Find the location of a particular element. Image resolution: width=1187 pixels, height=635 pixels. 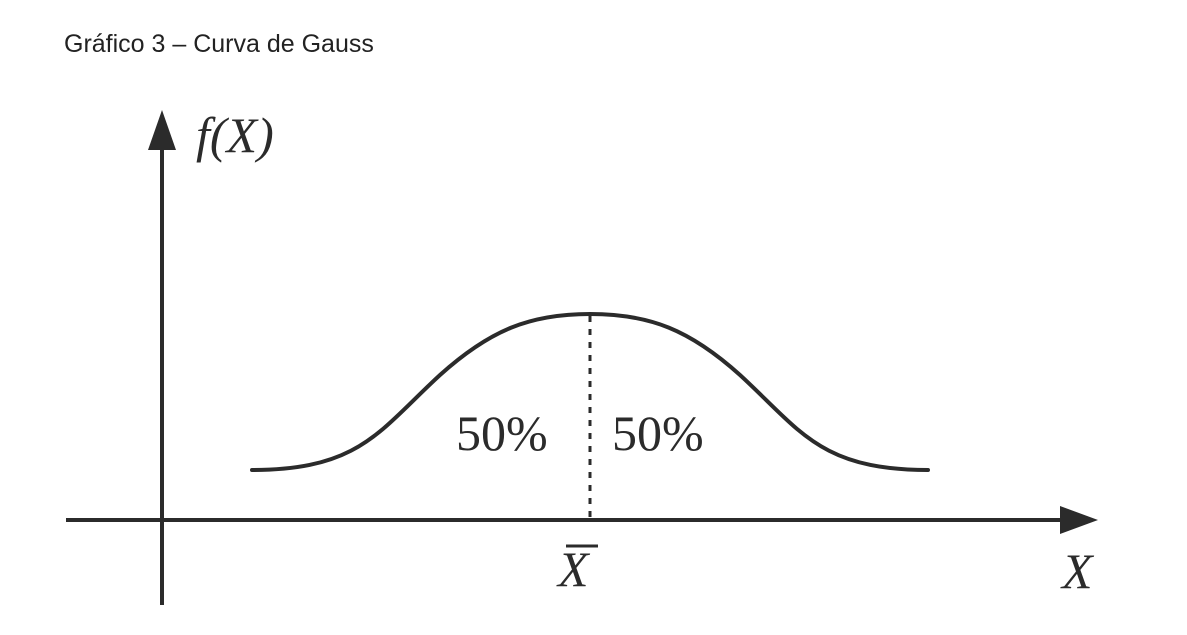

figure-caption: Gráfico 3 – Curva de Gauss is located at coordinates (219, 44).